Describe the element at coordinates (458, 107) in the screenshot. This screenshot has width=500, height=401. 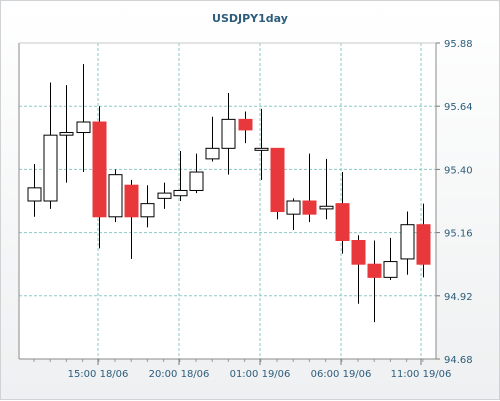
I see `y-tick-label: 95.64` at that location.